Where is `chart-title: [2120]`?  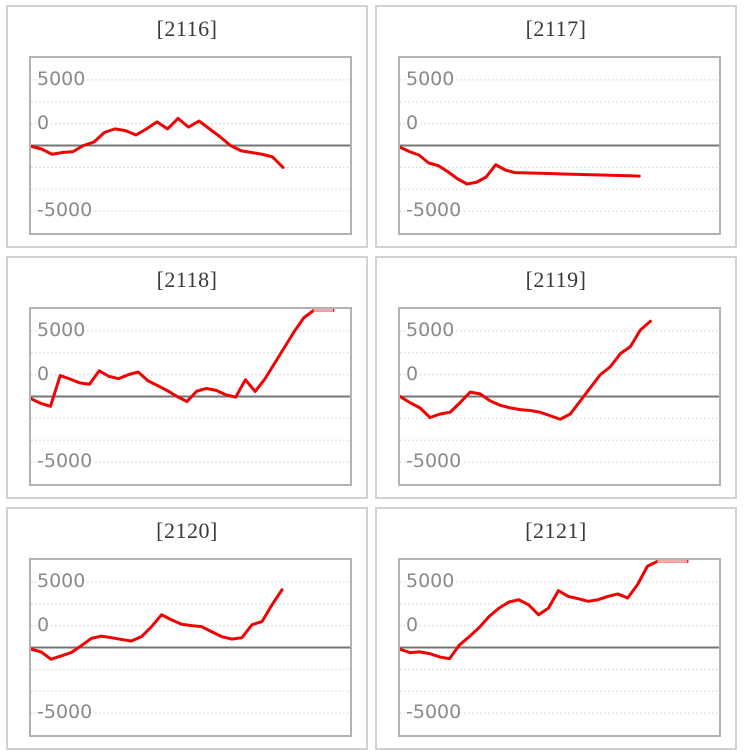
chart-title: [2120] is located at coordinates (187, 530).